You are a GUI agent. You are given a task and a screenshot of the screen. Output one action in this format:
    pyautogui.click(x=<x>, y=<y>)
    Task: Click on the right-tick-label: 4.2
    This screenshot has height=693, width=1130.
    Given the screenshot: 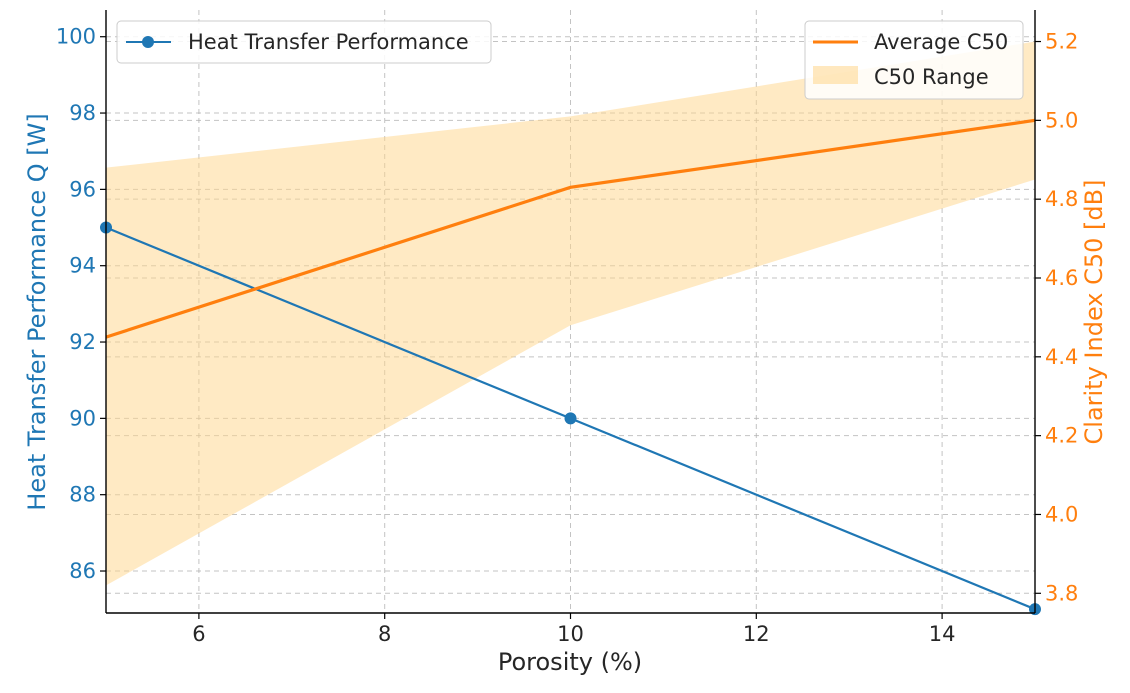 What is the action you would take?
    pyautogui.click(x=1061, y=436)
    